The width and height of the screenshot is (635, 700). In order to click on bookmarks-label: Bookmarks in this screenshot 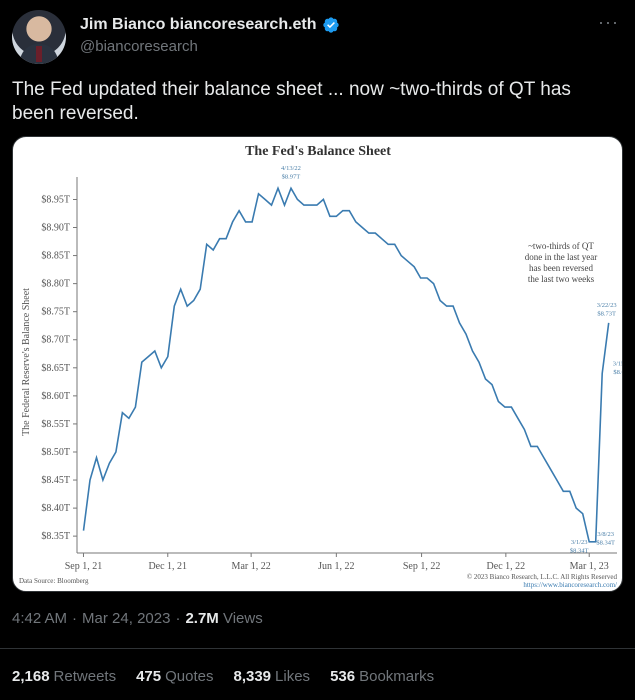, I will do `click(397, 676)`.